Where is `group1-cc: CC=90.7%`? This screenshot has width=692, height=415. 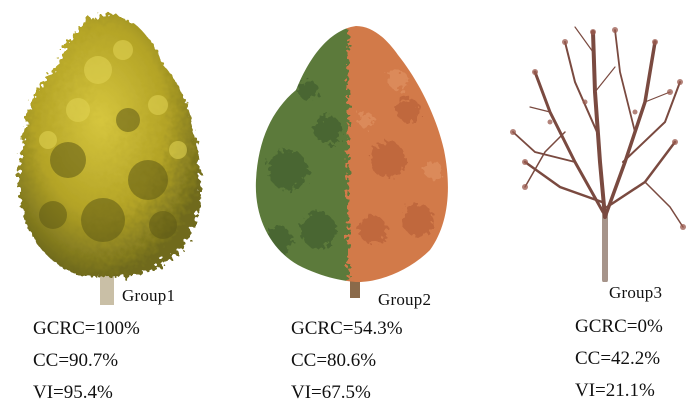 group1-cc: CC=90.7% is located at coordinates (76, 360).